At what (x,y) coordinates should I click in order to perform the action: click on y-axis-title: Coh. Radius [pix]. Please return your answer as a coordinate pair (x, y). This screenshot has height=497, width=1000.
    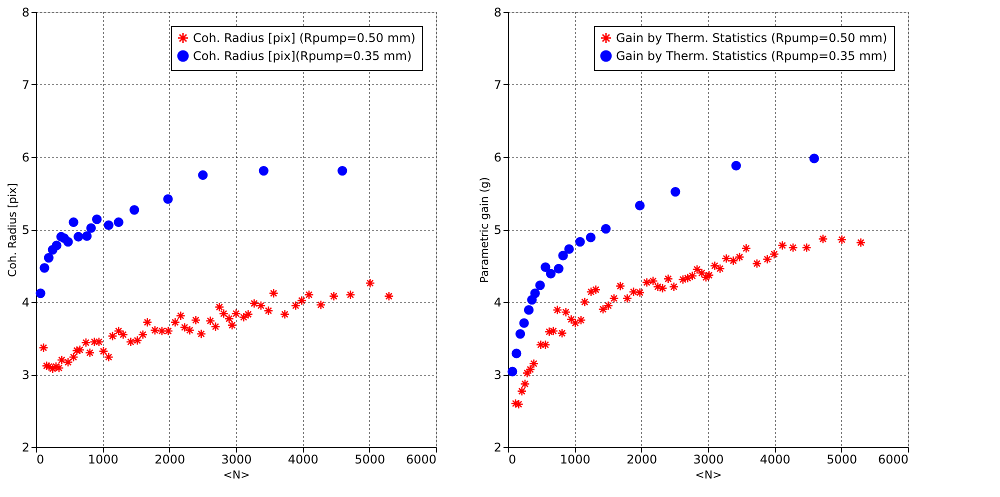
    Looking at the image, I should click on (12, 230).